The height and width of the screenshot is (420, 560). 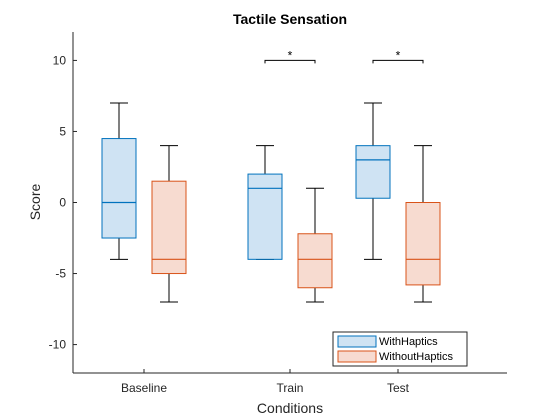 What do you see at coordinates (60, 274) in the screenshot?
I see `y-tick-label: -5` at bounding box center [60, 274].